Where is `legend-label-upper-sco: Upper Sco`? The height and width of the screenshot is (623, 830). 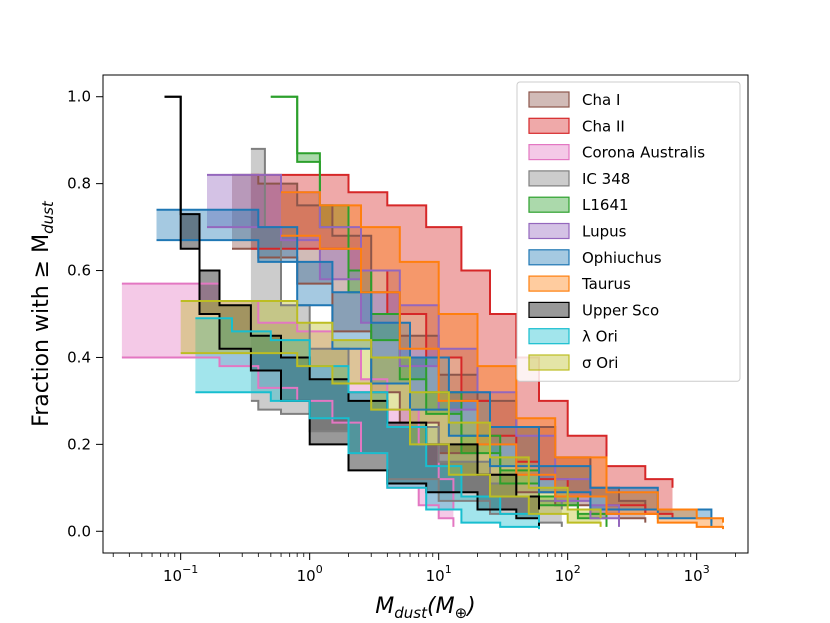
legend-label-upper-sco: Upper Sco is located at coordinates (620, 310).